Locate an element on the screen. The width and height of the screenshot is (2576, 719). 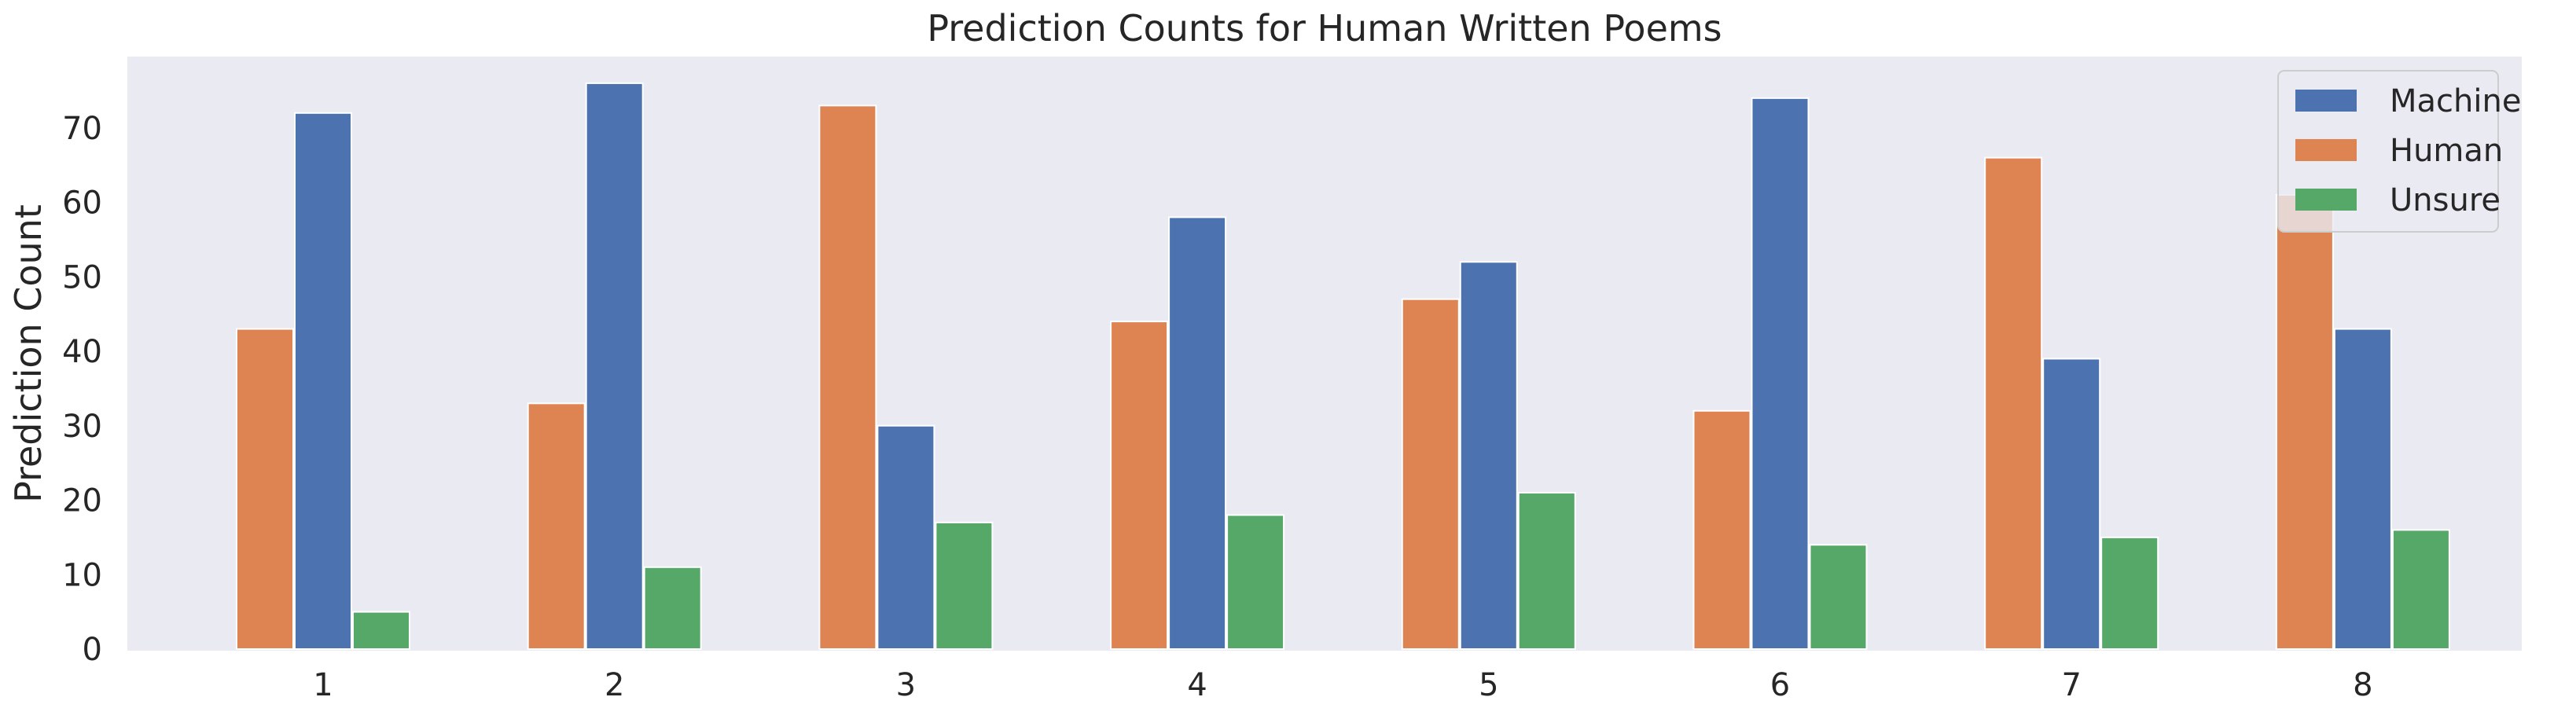
legend-swatch-human is located at coordinates (2326, 150).